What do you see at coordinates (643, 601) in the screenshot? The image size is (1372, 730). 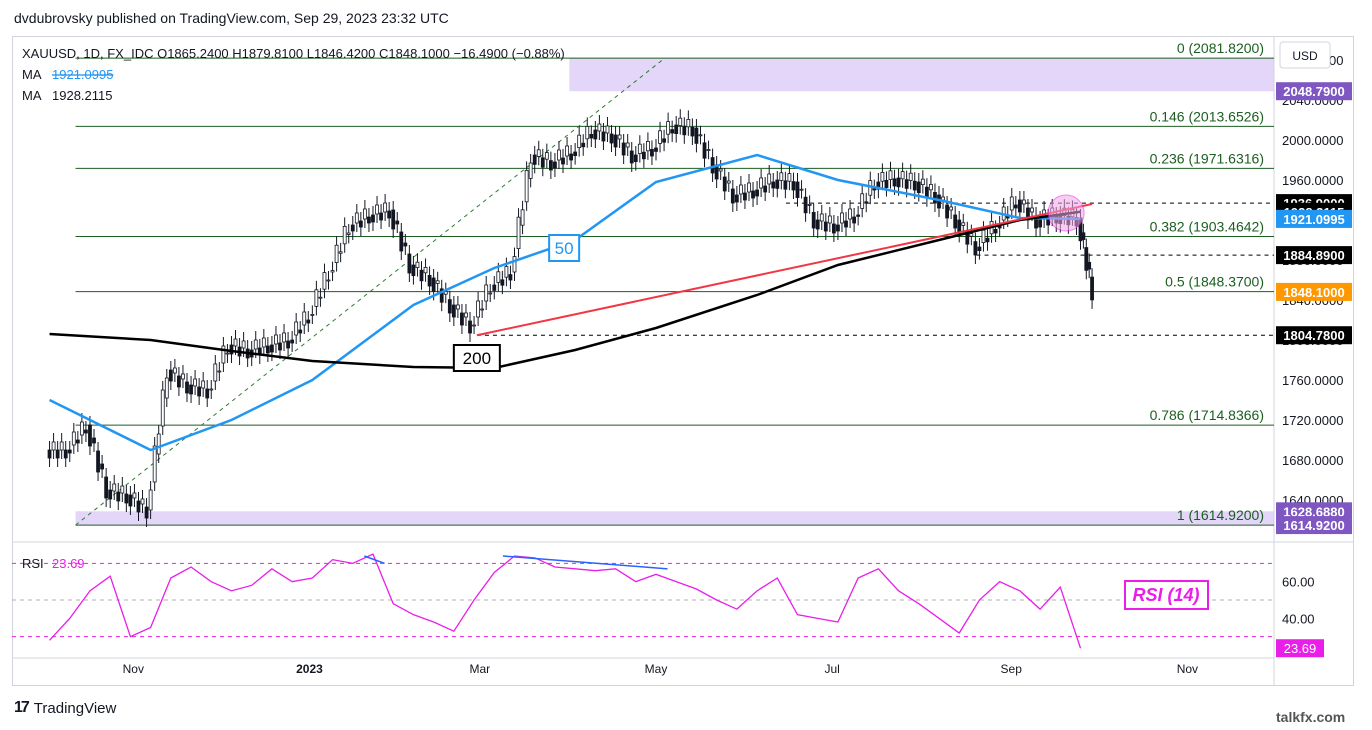 I see `rsi-pane: RSI (14)` at bounding box center [643, 601].